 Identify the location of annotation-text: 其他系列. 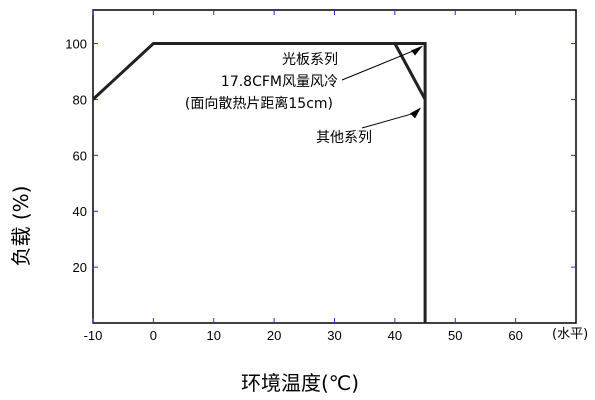
(344, 138).